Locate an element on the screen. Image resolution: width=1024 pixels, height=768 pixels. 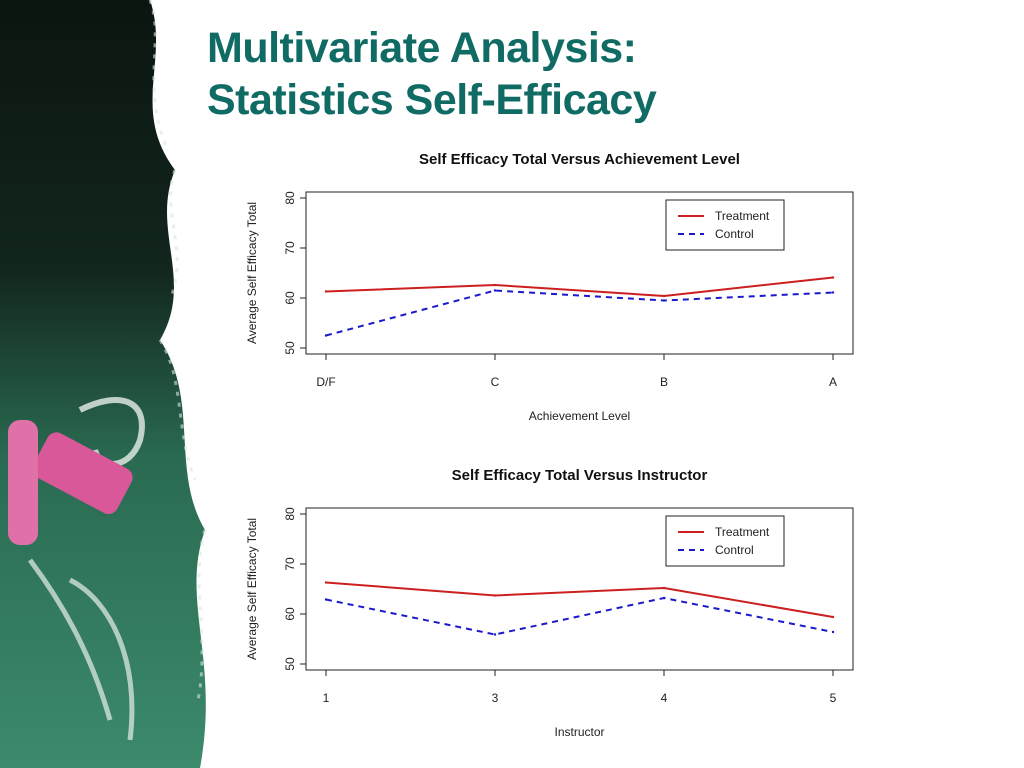
slide-title-line-1: Multivariate Analysis: is located at coordinates (422, 48).